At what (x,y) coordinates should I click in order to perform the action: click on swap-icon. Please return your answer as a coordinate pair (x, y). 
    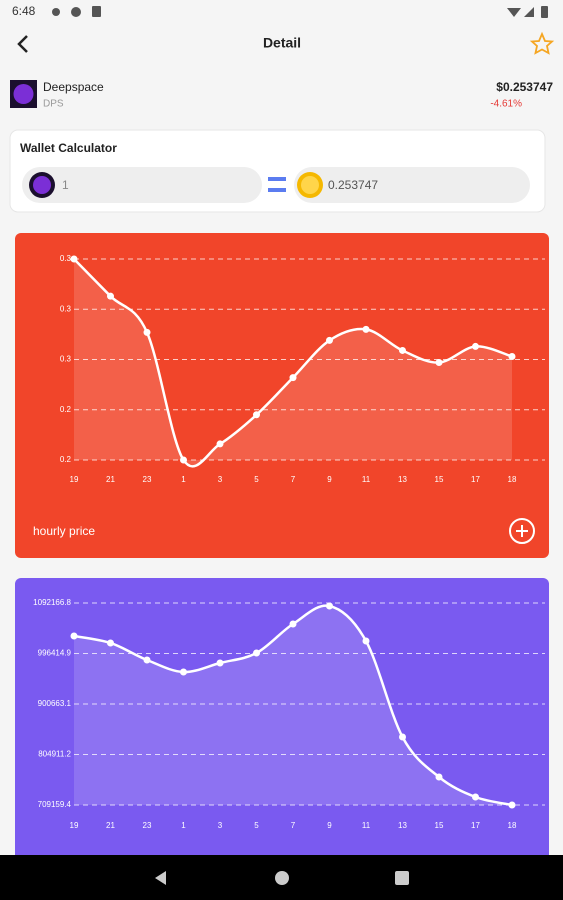
    Looking at the image, I should click on (277, 184).